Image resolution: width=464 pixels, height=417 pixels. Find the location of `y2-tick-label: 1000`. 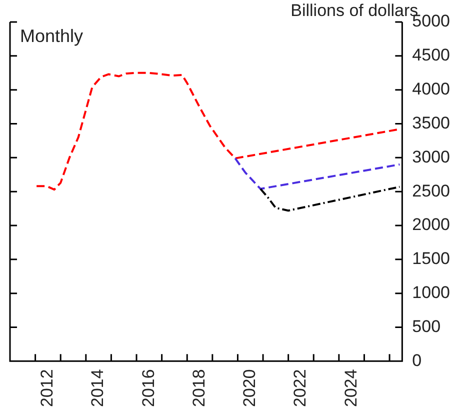

y2-tick-label: 1000 is located at coordinates (431, 292).